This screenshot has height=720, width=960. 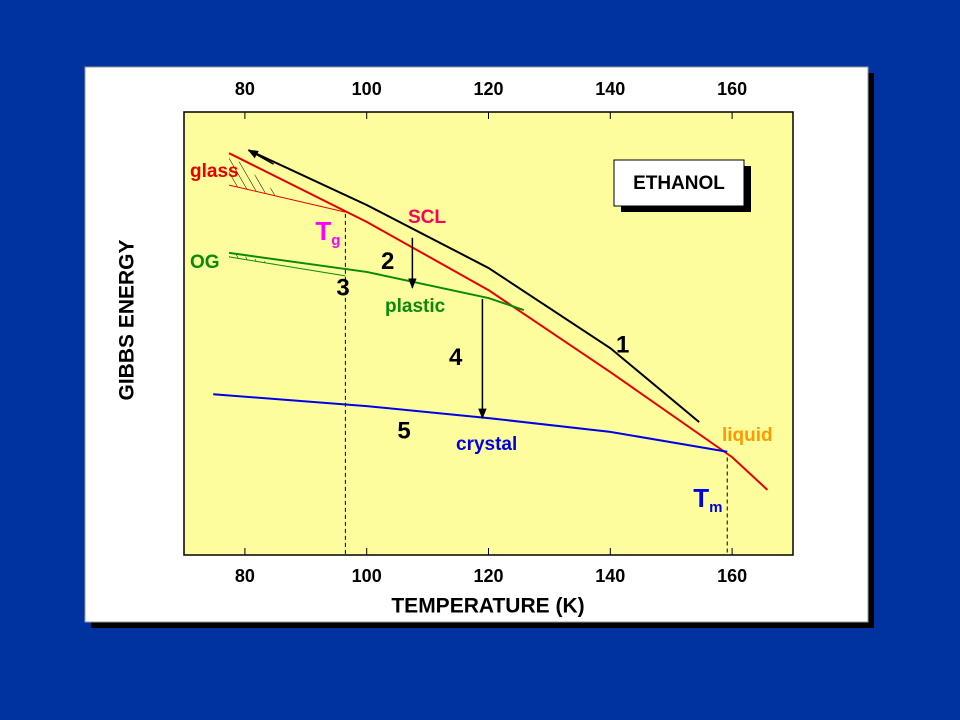 I want to click on reference-label: Tg, so click(x=327, y=232).